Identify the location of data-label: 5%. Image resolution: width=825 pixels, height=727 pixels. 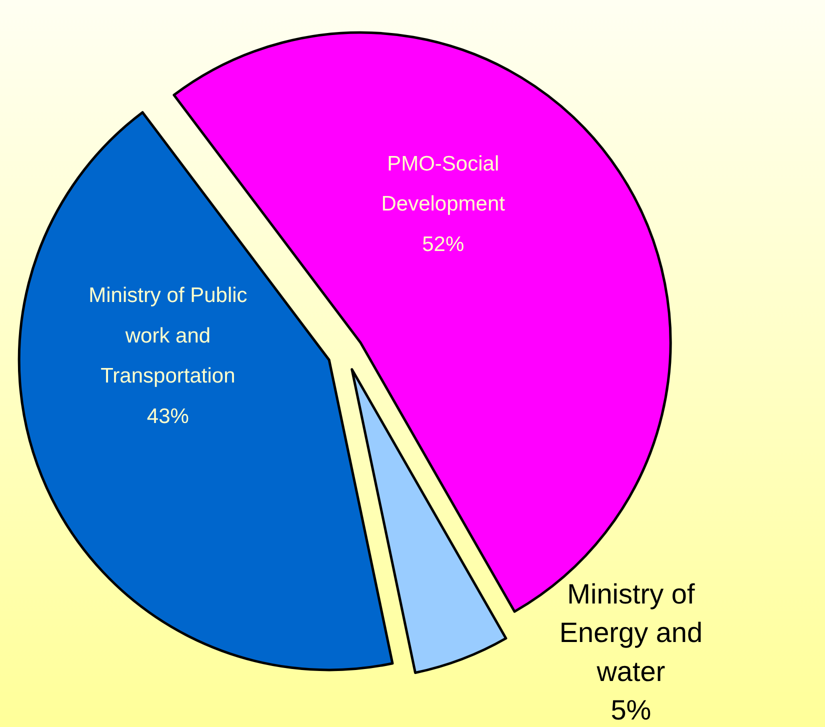
(631, 710).